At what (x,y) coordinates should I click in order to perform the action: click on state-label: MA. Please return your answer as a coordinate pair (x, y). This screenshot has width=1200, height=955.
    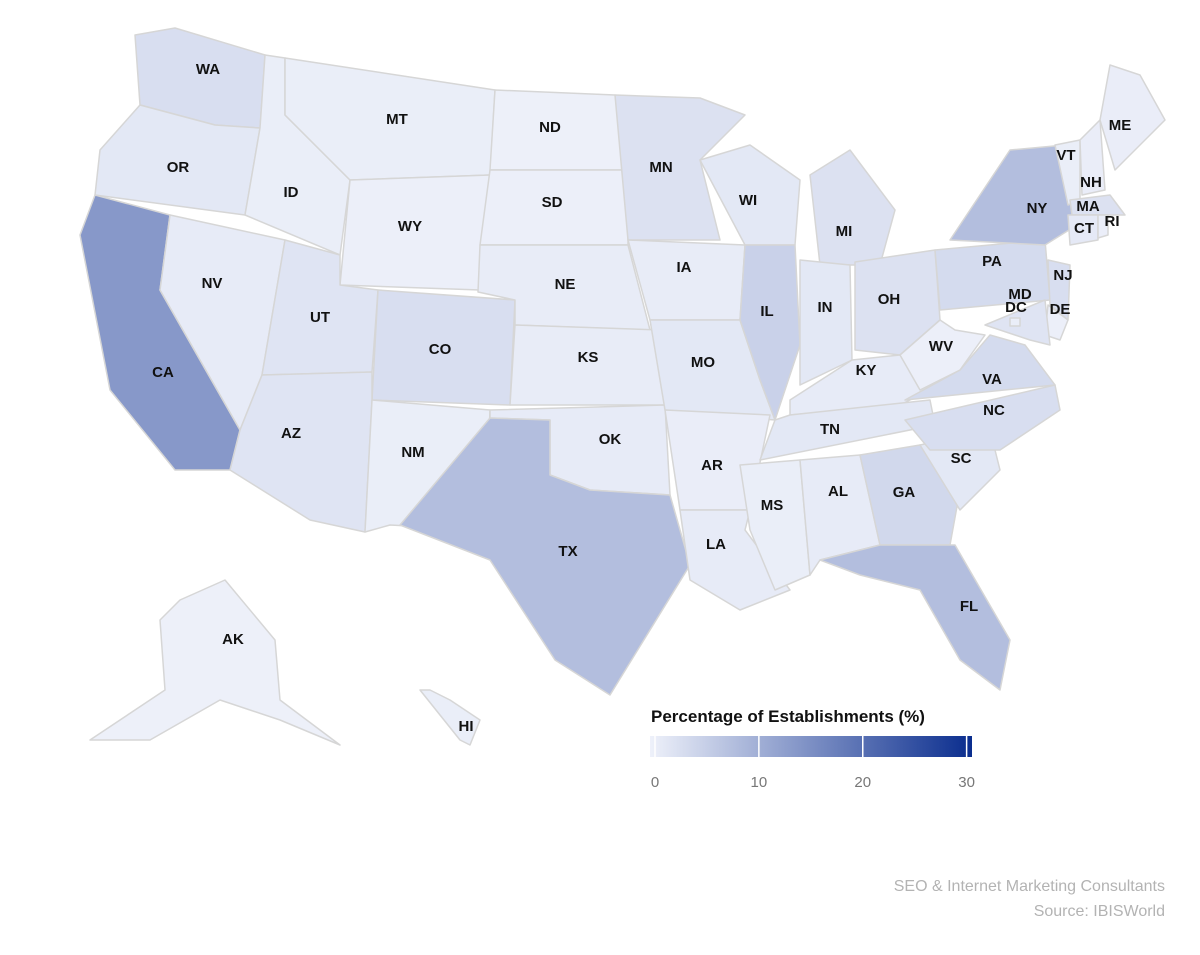
    Looking at the image, I should click on (1087, 206).